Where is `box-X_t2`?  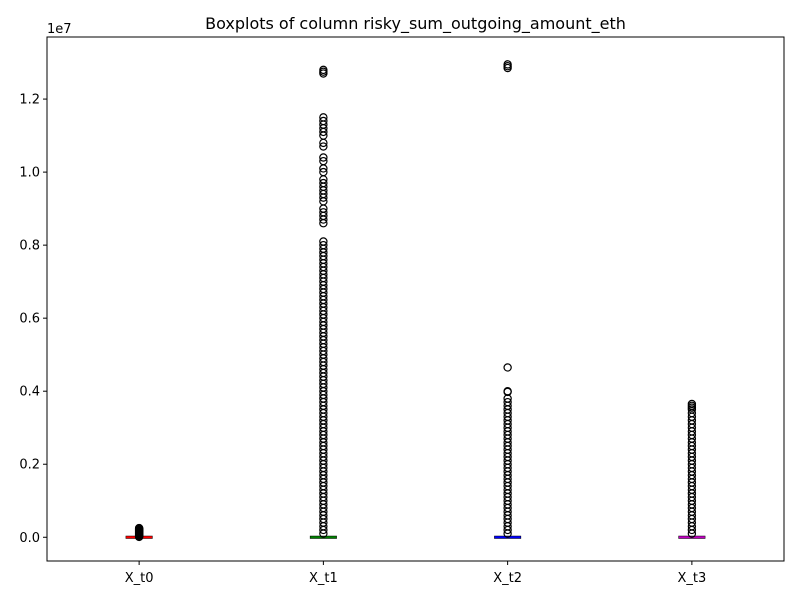
box-X_t2 is located at coordinates (508, 299).